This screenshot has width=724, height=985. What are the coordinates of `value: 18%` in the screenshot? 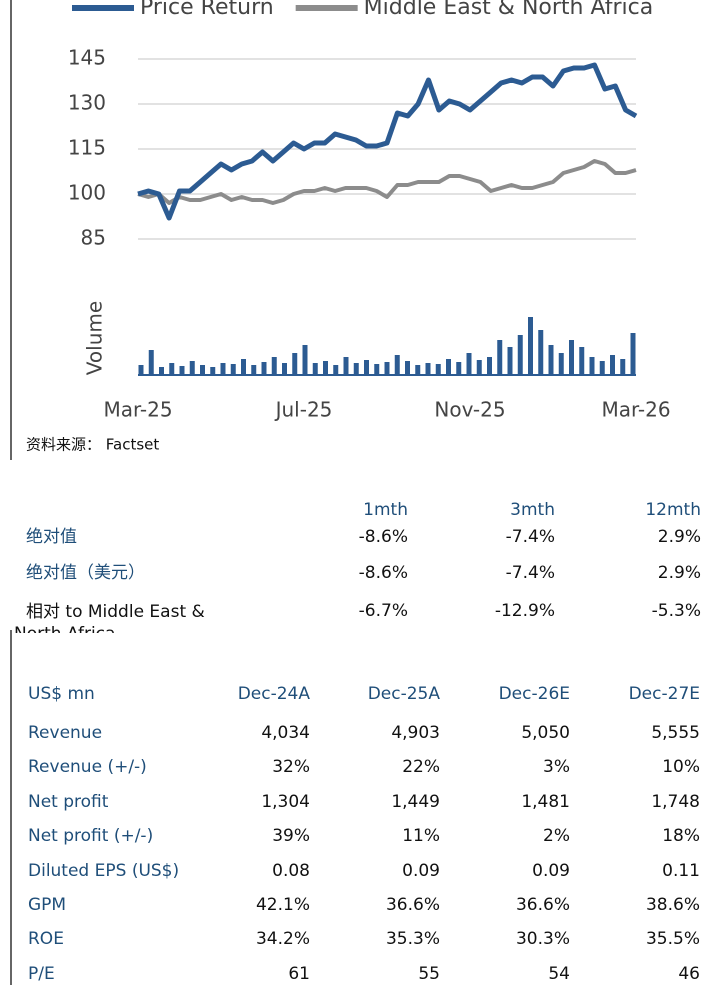 It's located at (681, 836).